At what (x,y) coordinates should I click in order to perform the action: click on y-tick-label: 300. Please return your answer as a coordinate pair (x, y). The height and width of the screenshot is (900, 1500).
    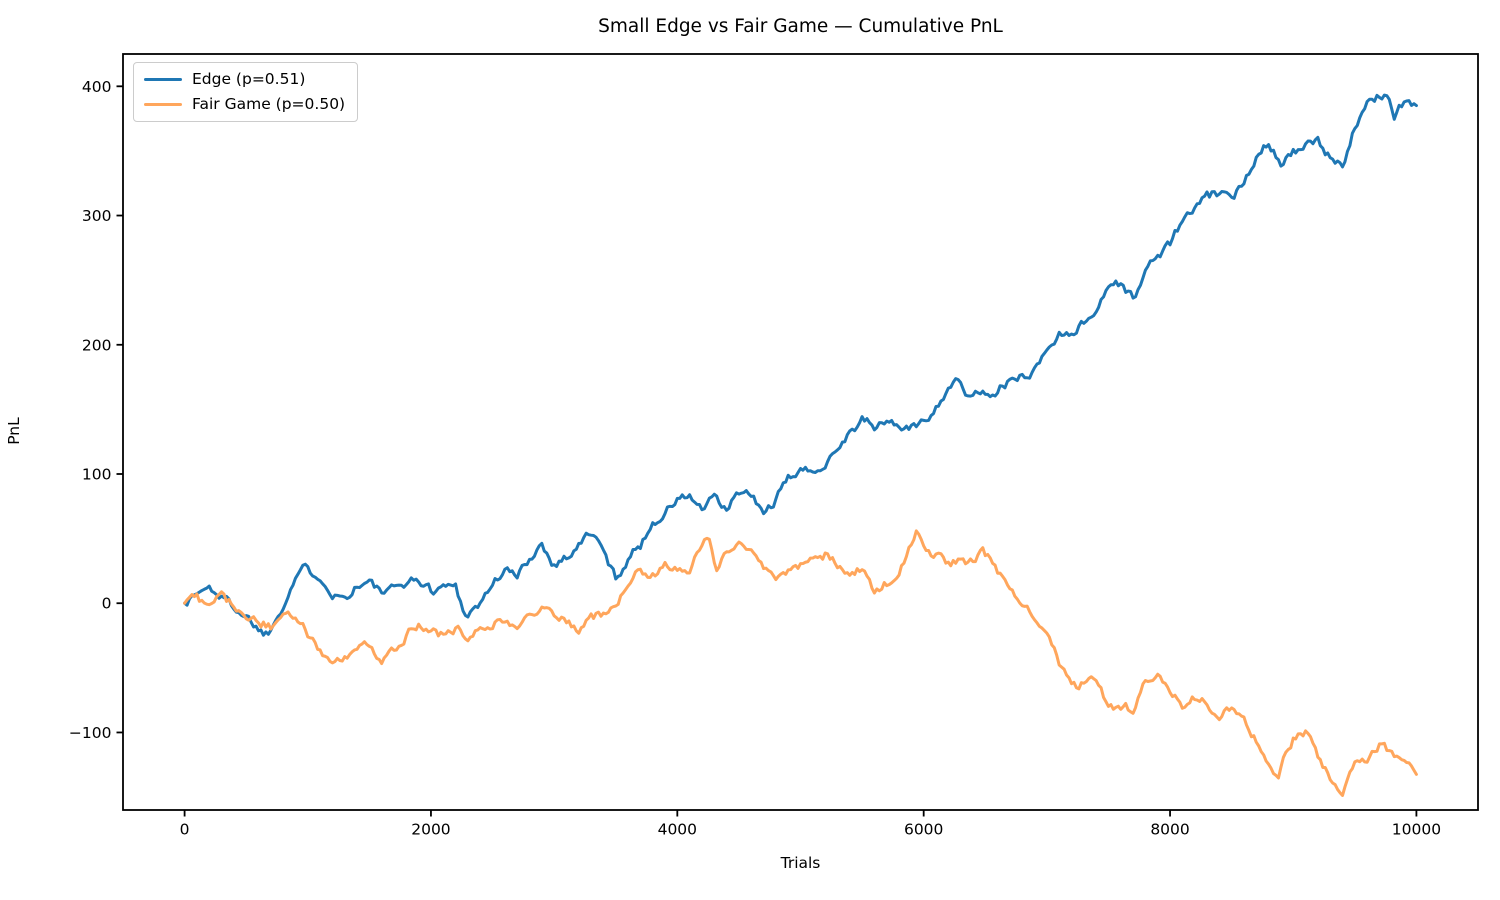
    Looking at the image, I should click on (97, 216).